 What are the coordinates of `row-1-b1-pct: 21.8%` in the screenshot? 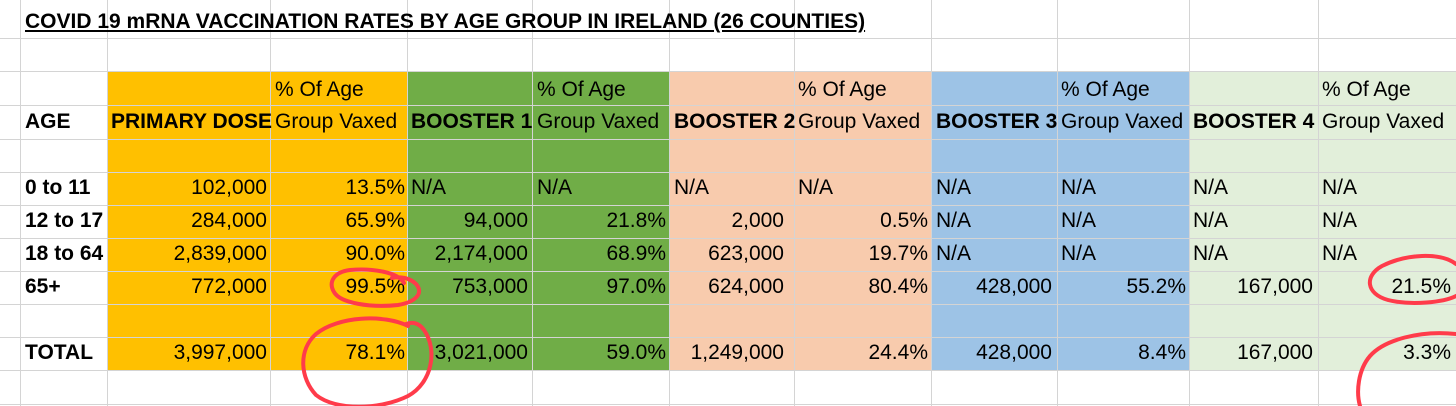 It's located at (636, 220).